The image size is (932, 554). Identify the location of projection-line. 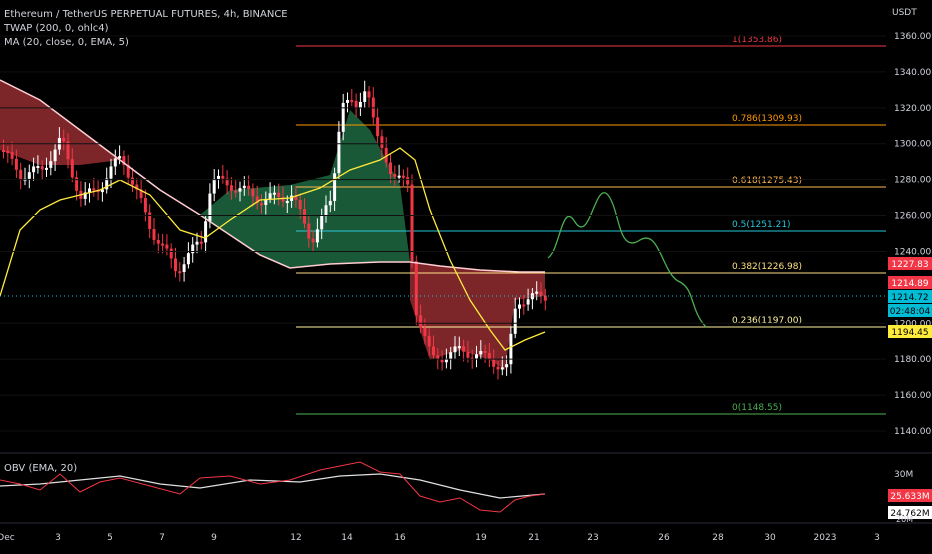
(627, 260).